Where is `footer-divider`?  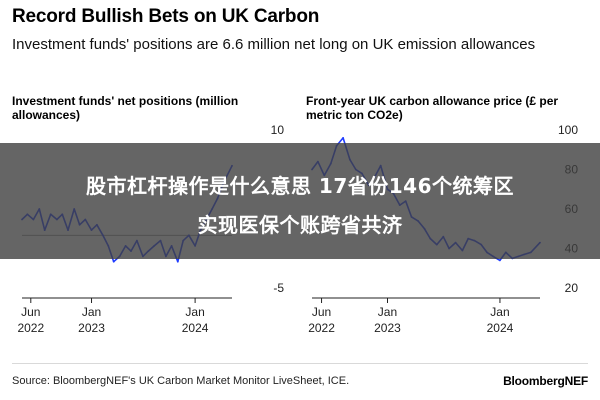
footer-divider is located at coordinates (300, 363).